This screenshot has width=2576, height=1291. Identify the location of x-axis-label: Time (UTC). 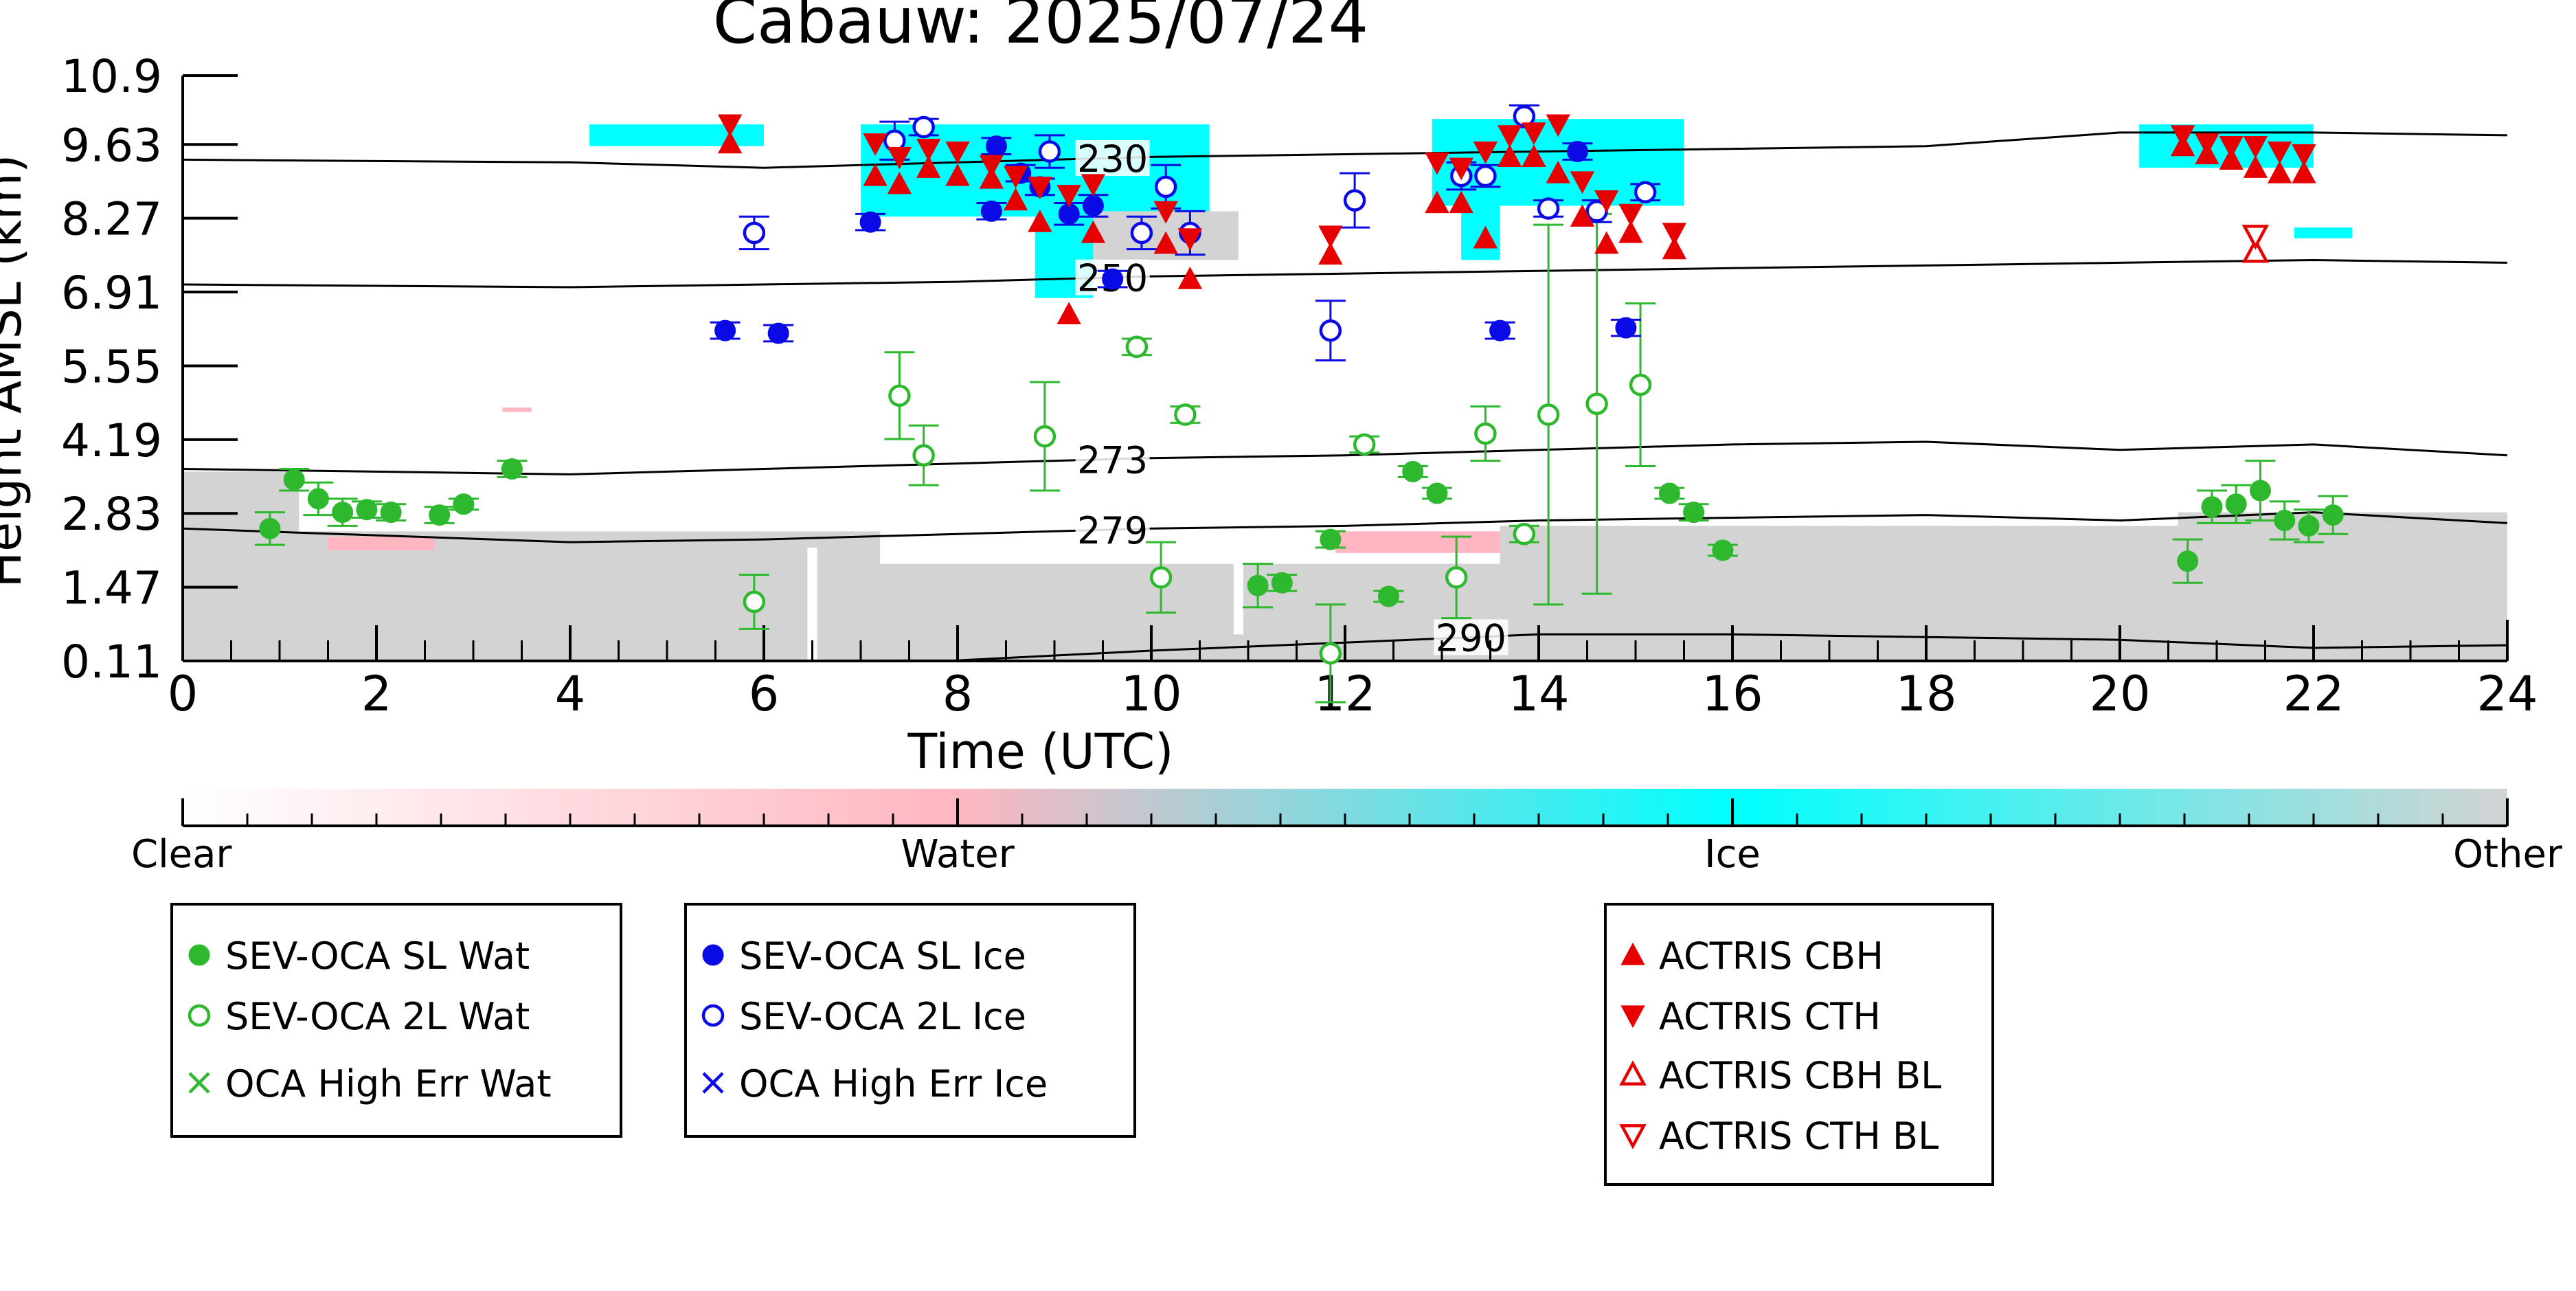
(1040, 751).